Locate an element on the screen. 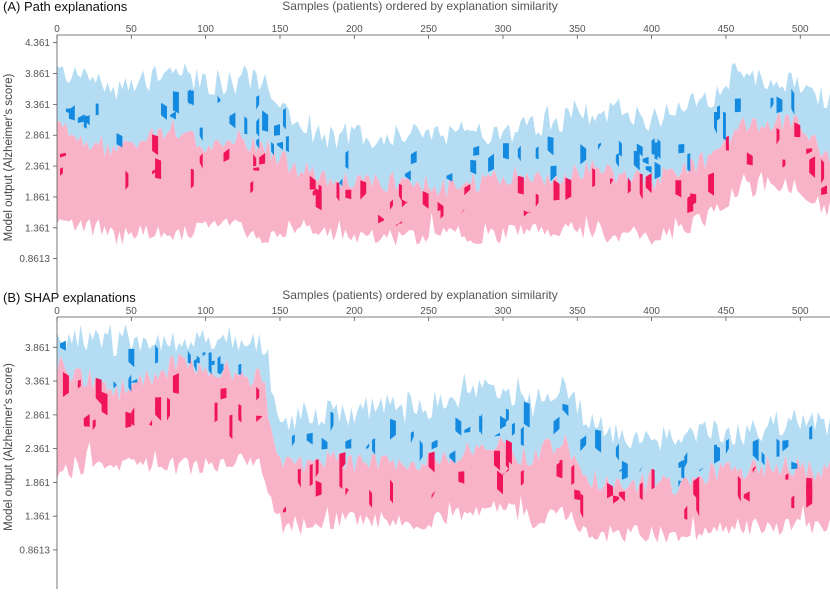  panel-b-x-tick-label: 450 is located at coordinates (726, 311).